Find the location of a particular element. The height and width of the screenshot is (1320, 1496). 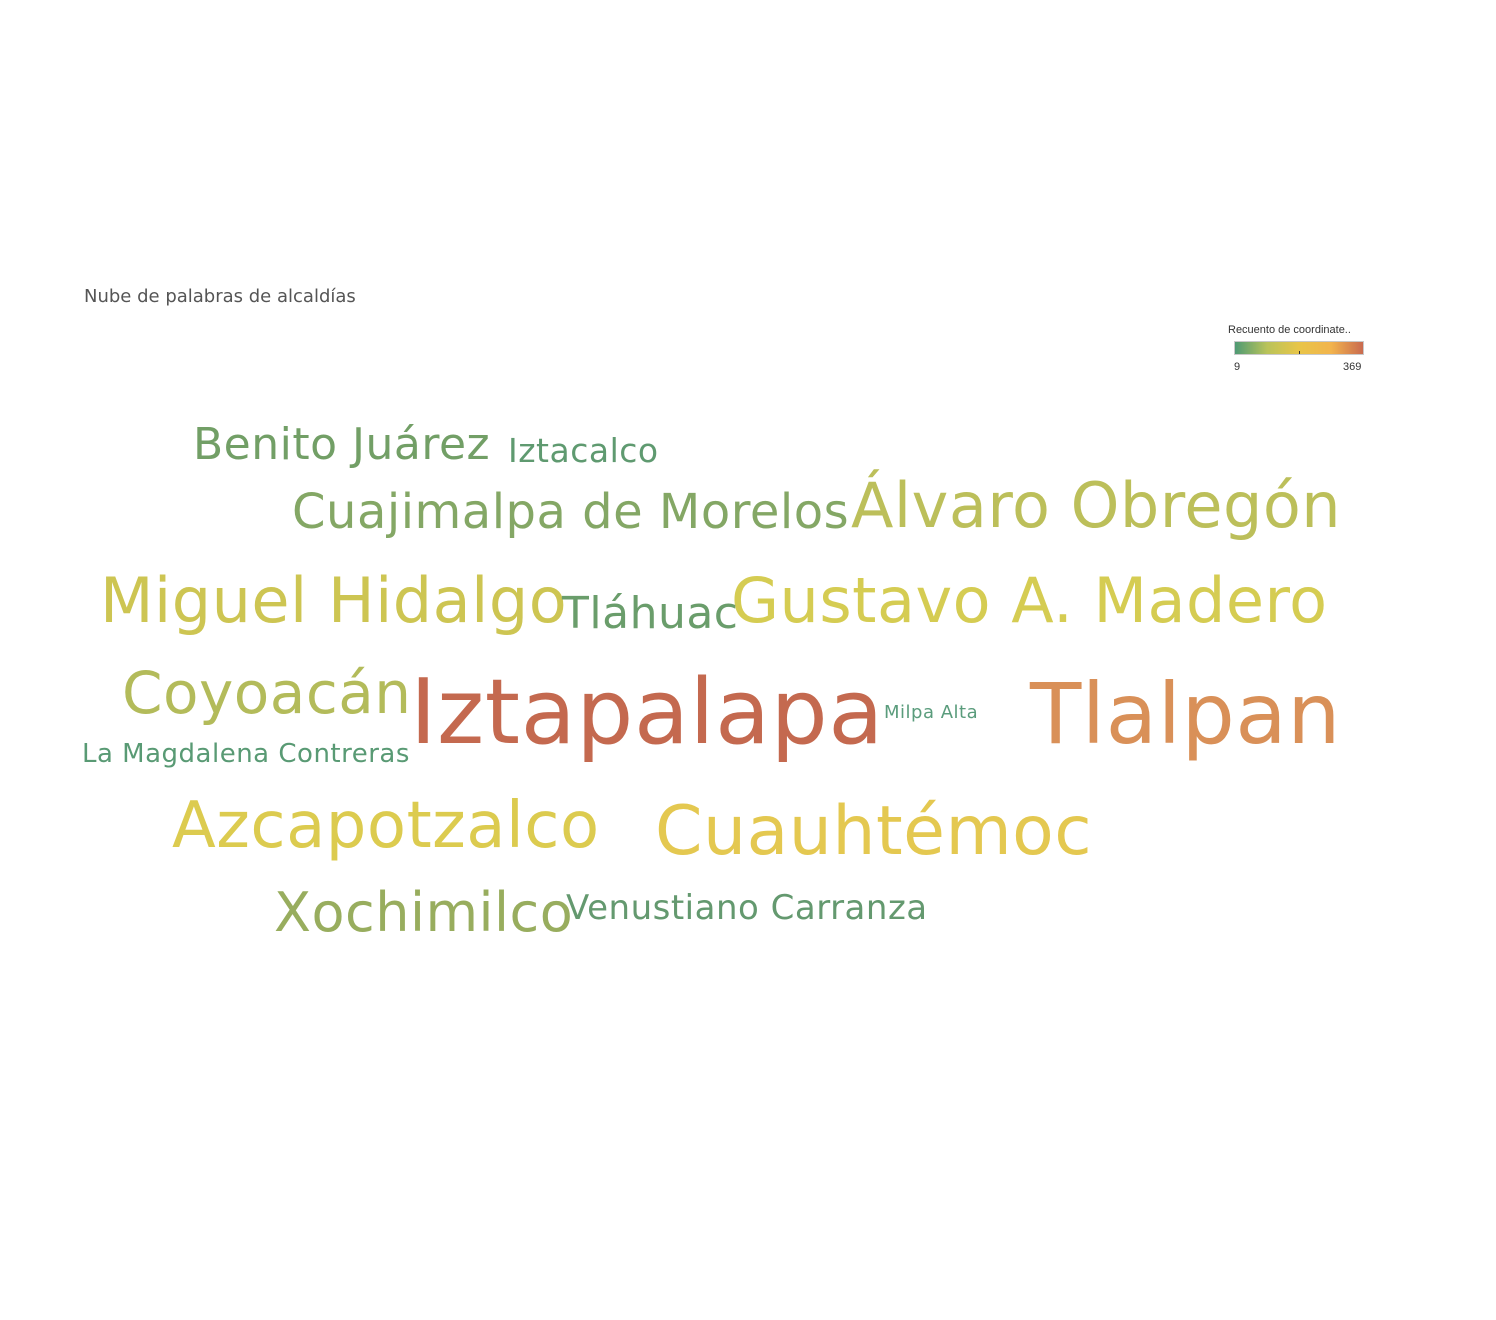

word-álvaro-obregón: Álvaro Obregón is located at coordinates (1096, 505).